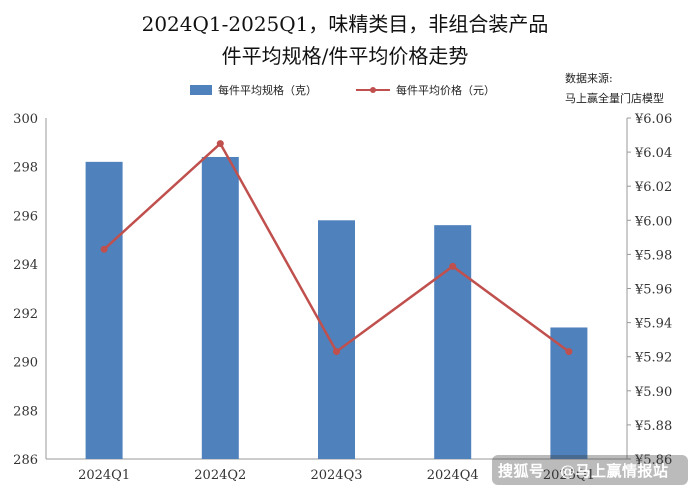  I want to click on y-left-tick-label: 286, so click(25, 460).